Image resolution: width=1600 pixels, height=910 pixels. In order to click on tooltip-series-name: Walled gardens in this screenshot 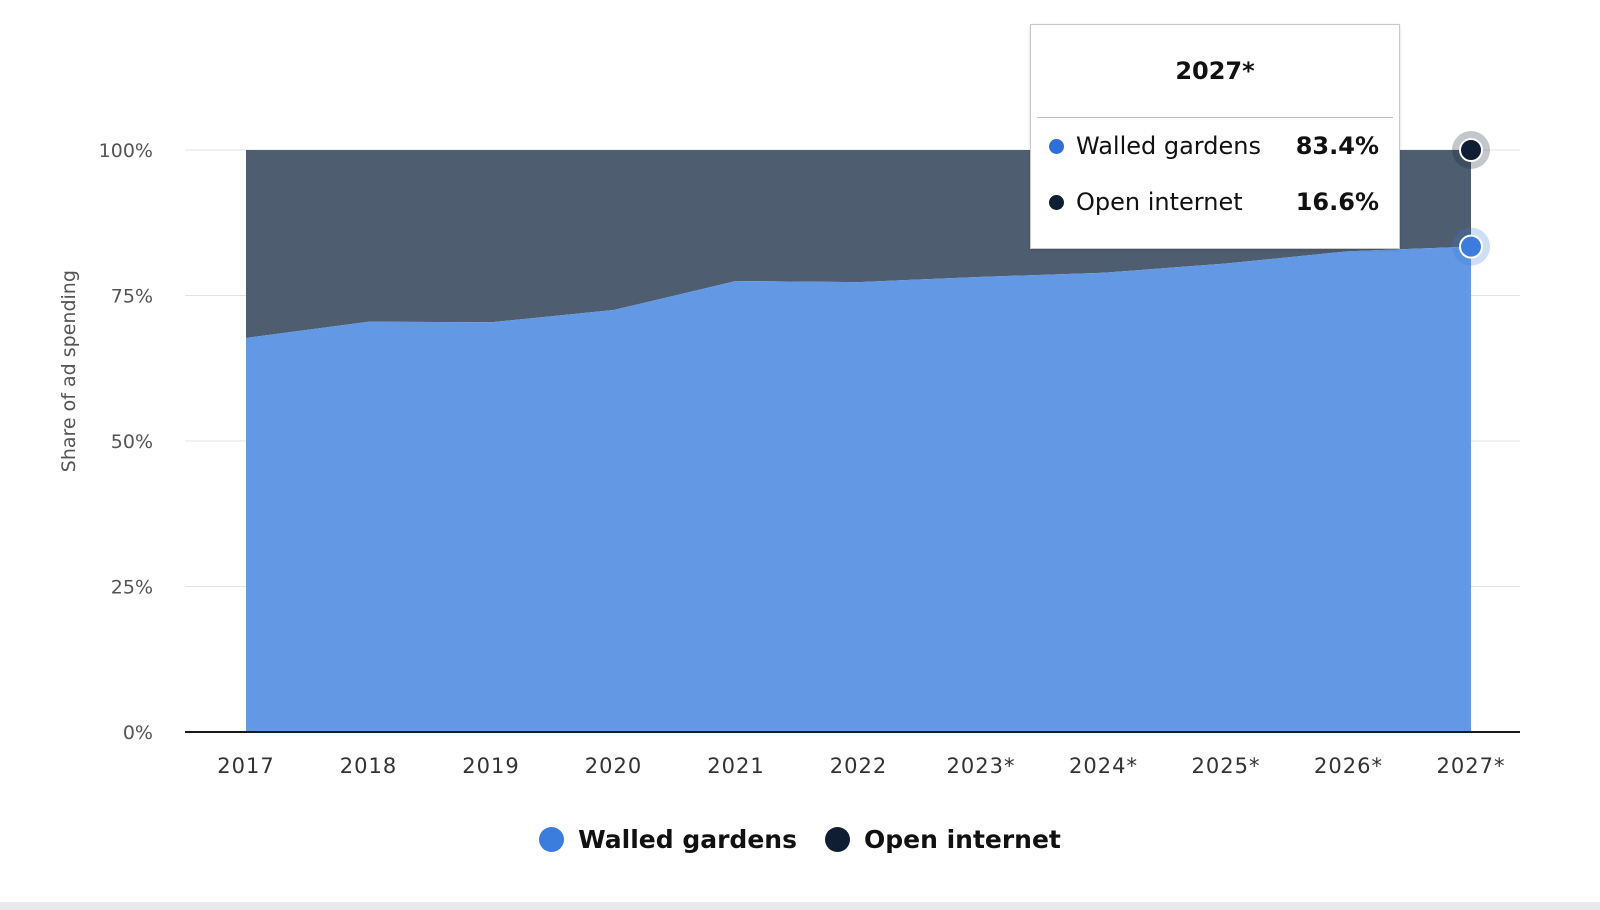, I will do `click(1168, 146)`.